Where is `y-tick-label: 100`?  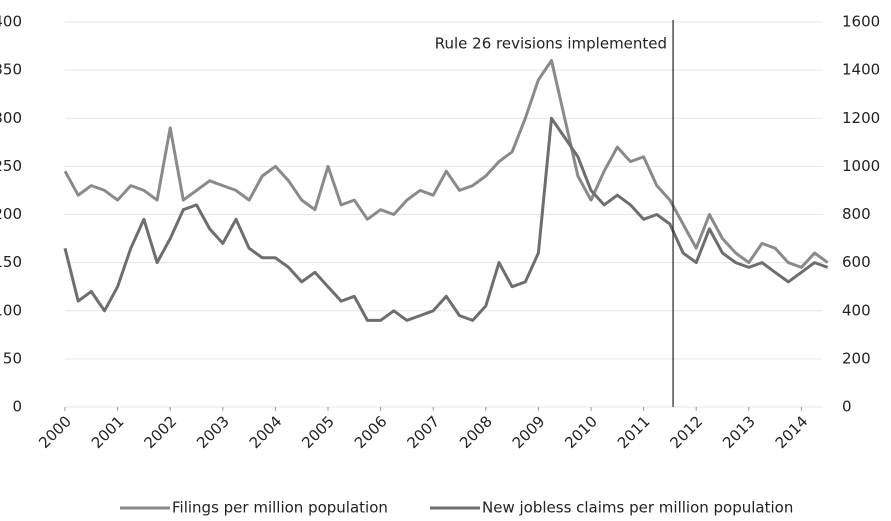 y-tick-label: 100 is located at coordinates (11, 310).